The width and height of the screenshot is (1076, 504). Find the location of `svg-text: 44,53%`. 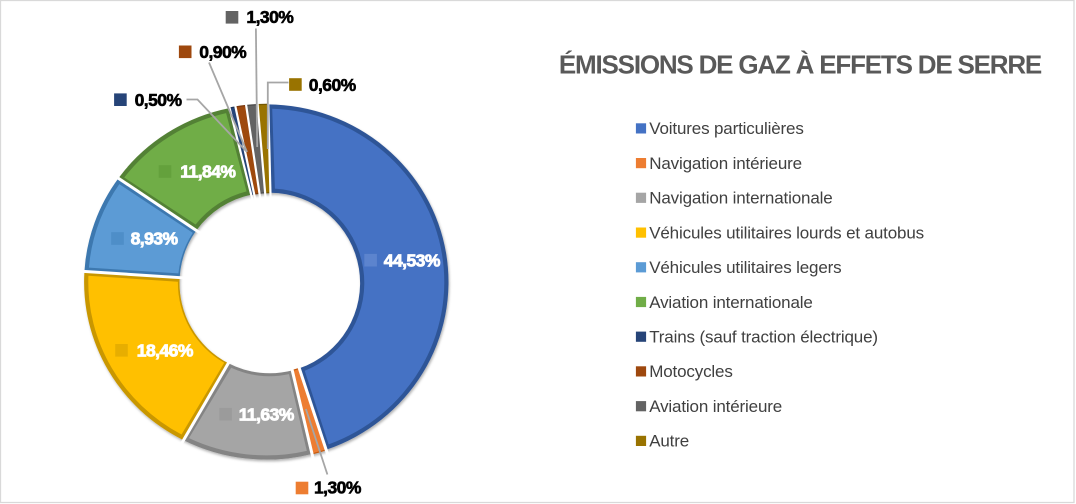

svg-text: 44,53% is located at coordinates (412, 261).